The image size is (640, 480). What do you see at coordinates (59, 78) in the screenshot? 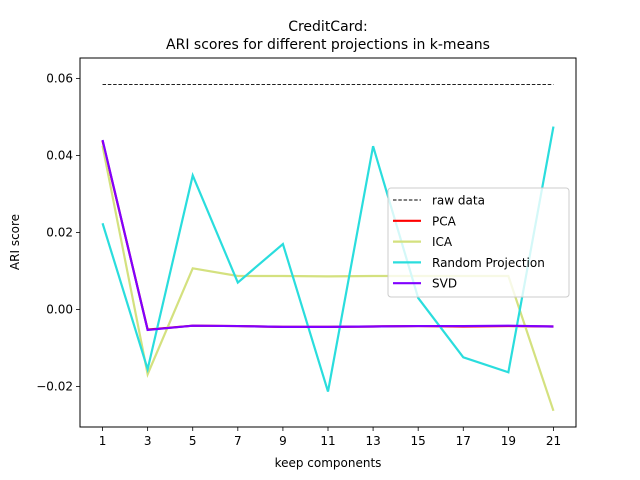
I see `y-tick-label: 0.06` at bounding box center [59, 78].